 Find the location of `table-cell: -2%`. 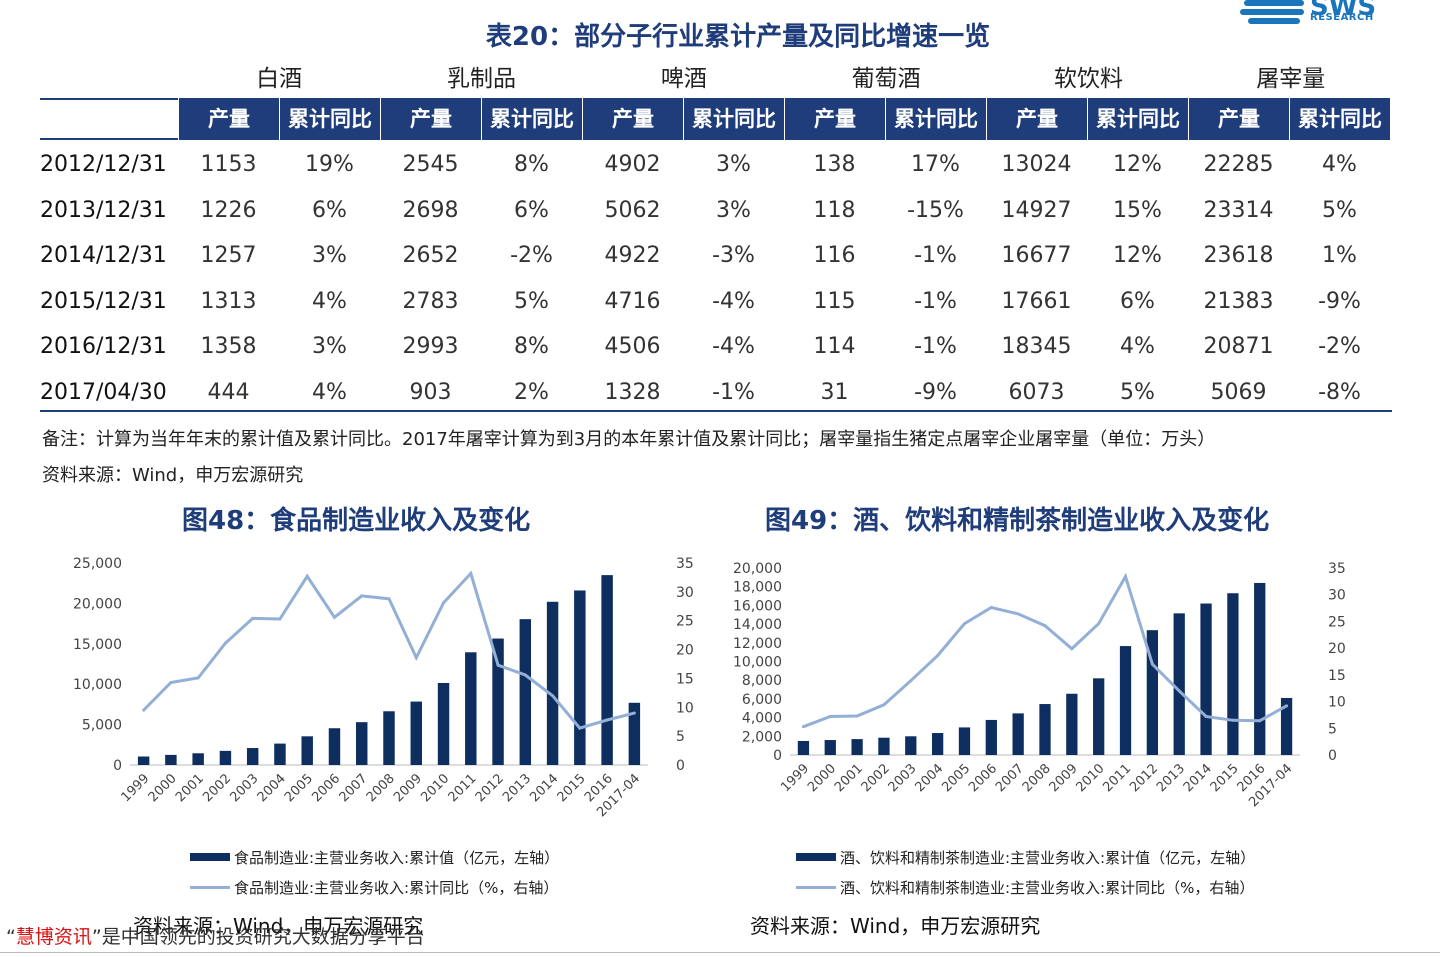

table-cell: -2% is located at coordinates (1339, 347).